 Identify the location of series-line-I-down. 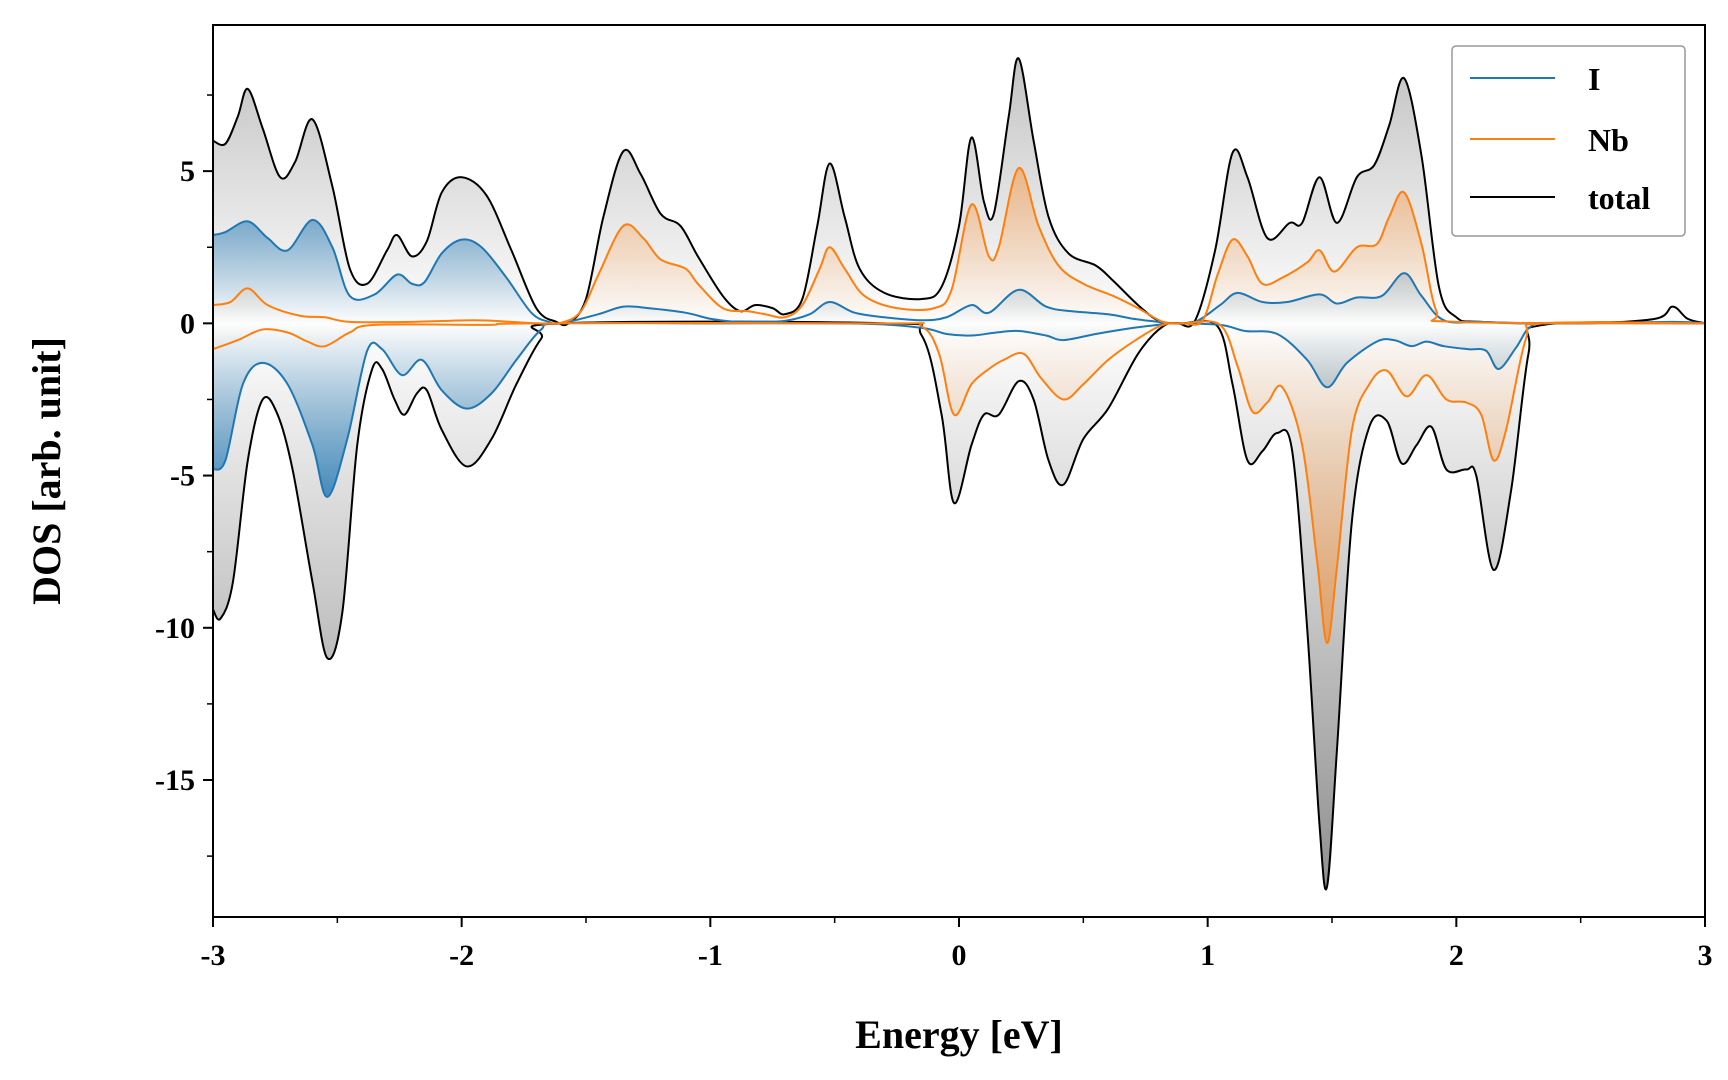
(959, 409).